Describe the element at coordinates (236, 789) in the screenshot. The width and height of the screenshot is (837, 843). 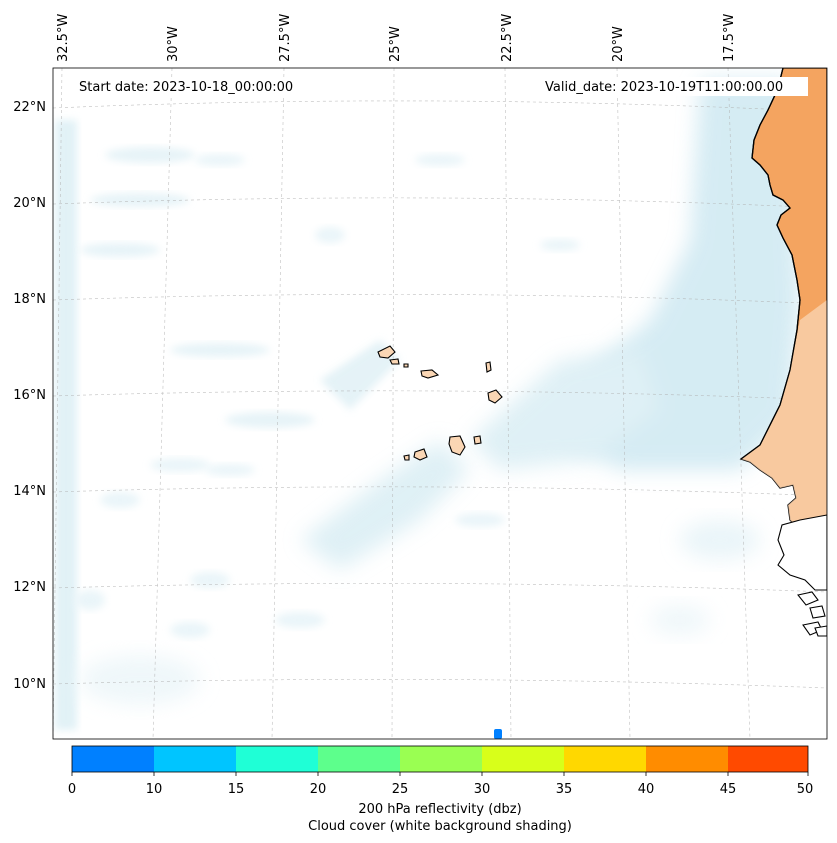
I see `colorbar-tick: 15` at that location.